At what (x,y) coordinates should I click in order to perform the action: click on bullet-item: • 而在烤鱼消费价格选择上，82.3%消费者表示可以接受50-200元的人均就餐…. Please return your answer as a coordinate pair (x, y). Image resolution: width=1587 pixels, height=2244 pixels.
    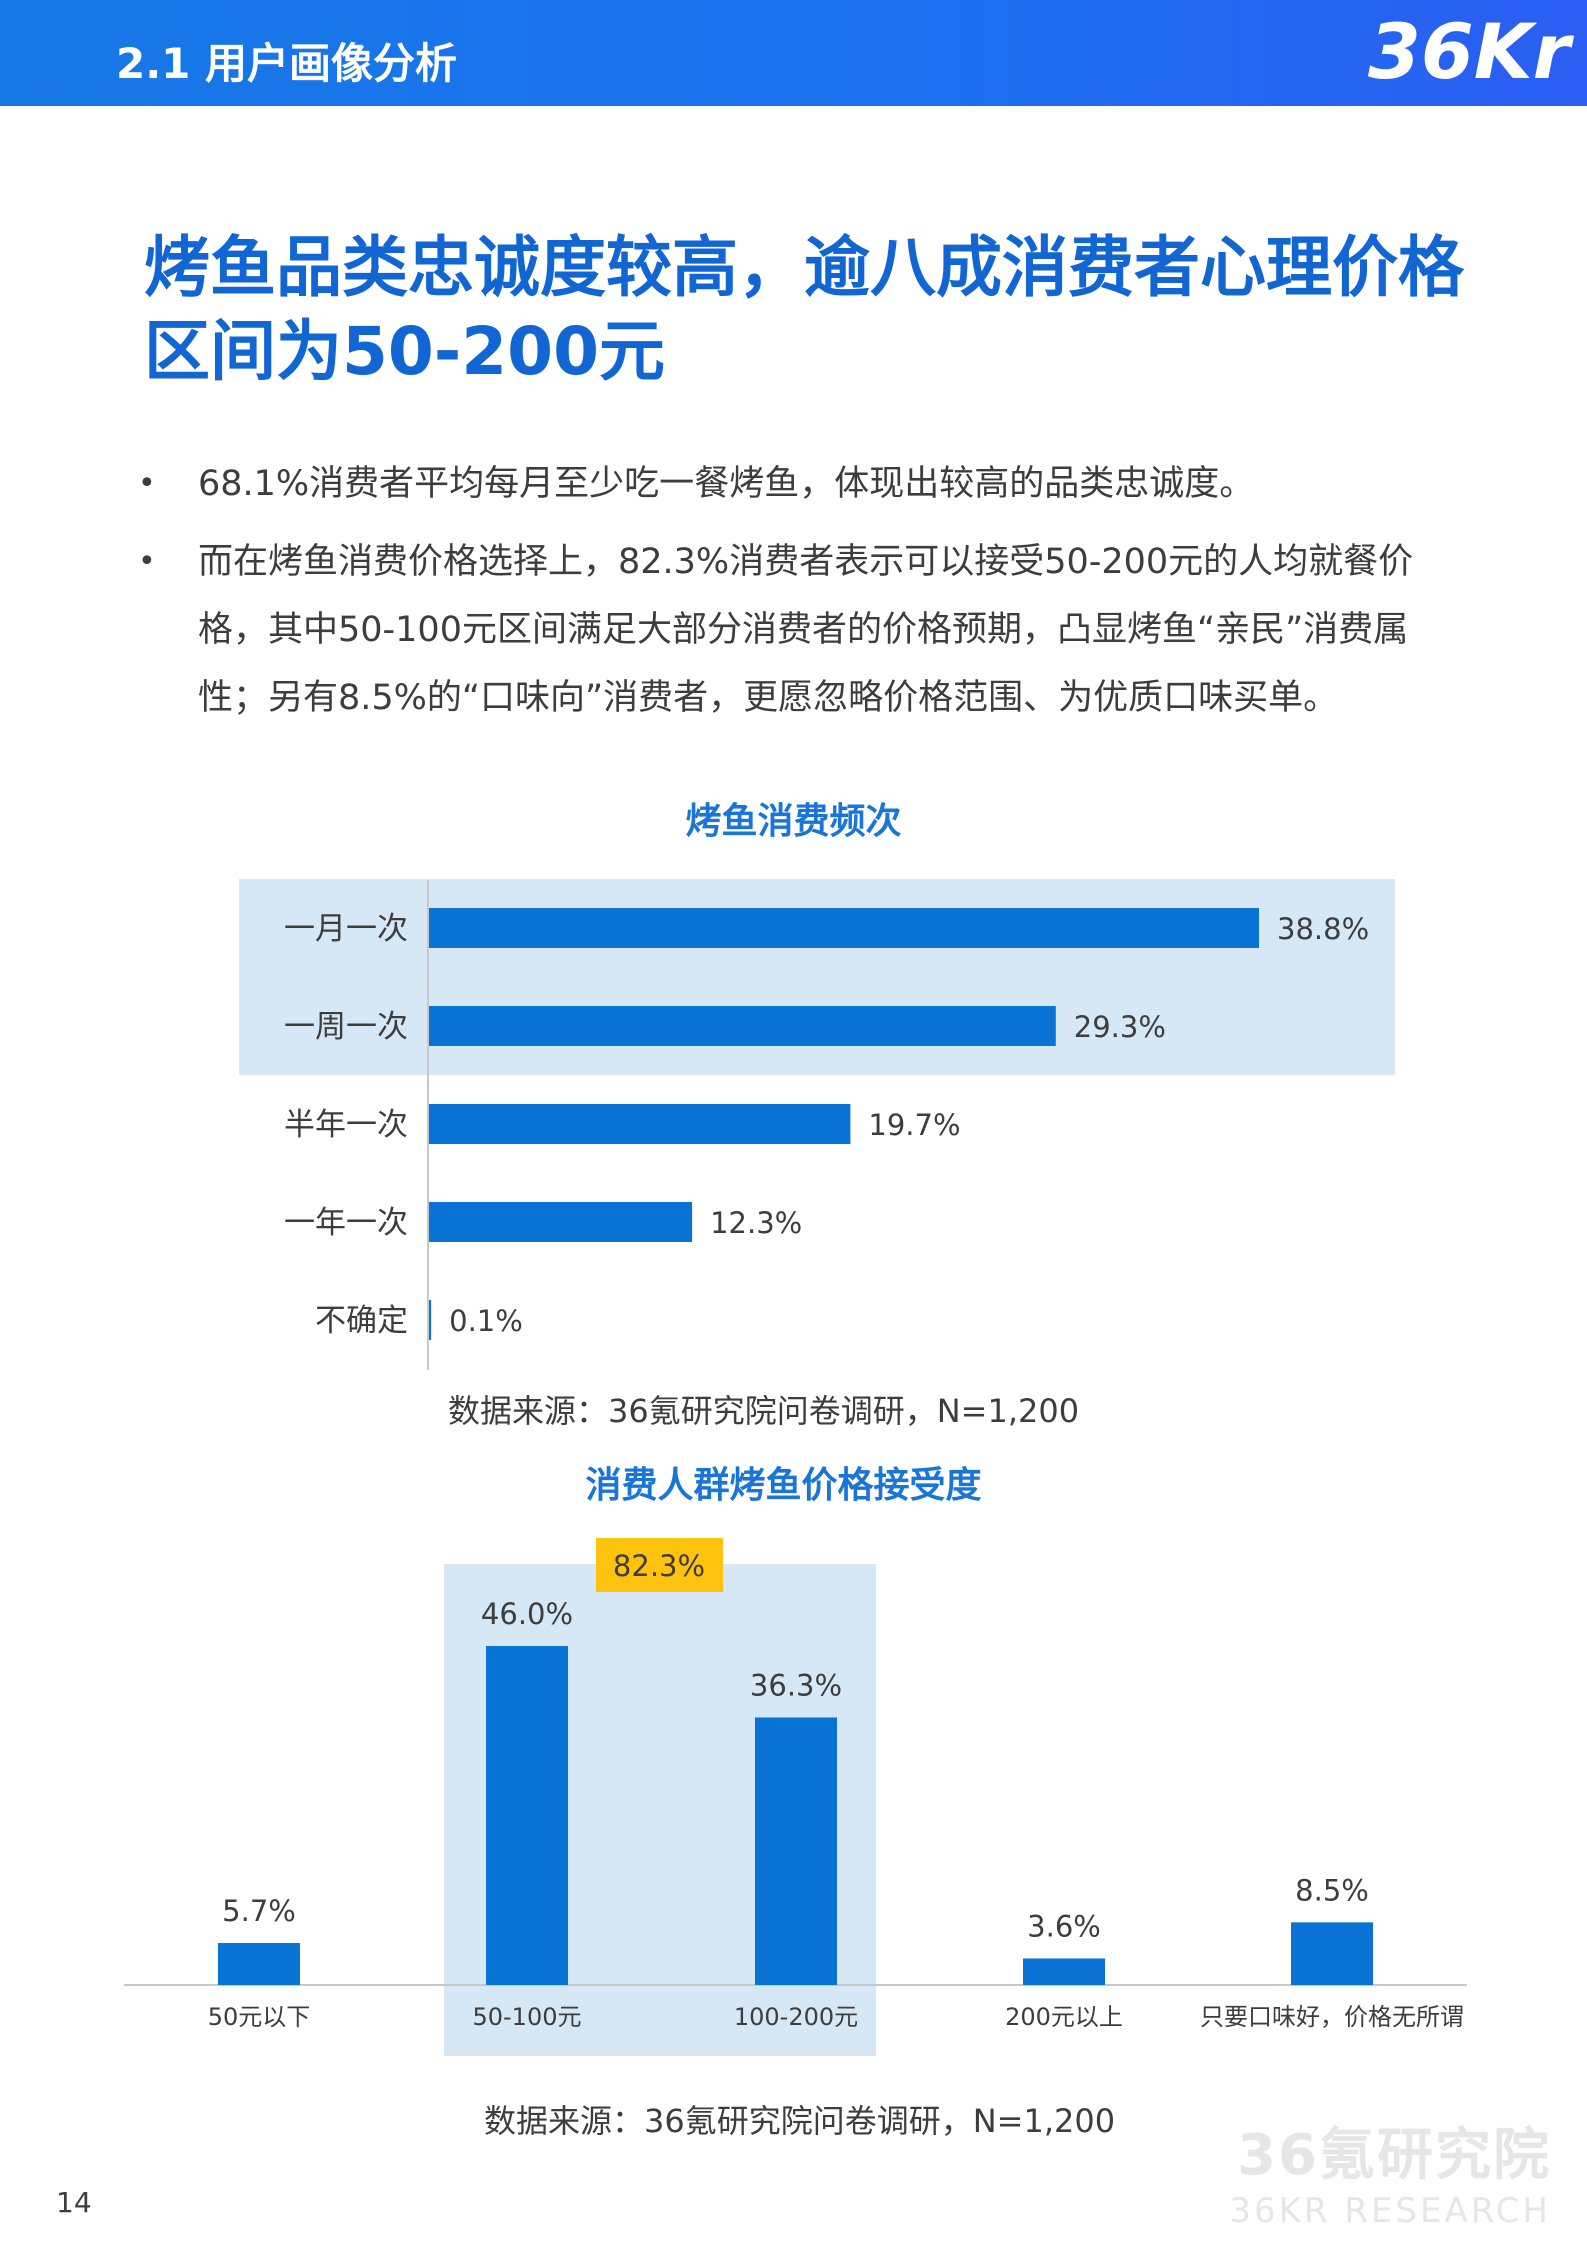
    Looking at the image, I should click on (794, 630).